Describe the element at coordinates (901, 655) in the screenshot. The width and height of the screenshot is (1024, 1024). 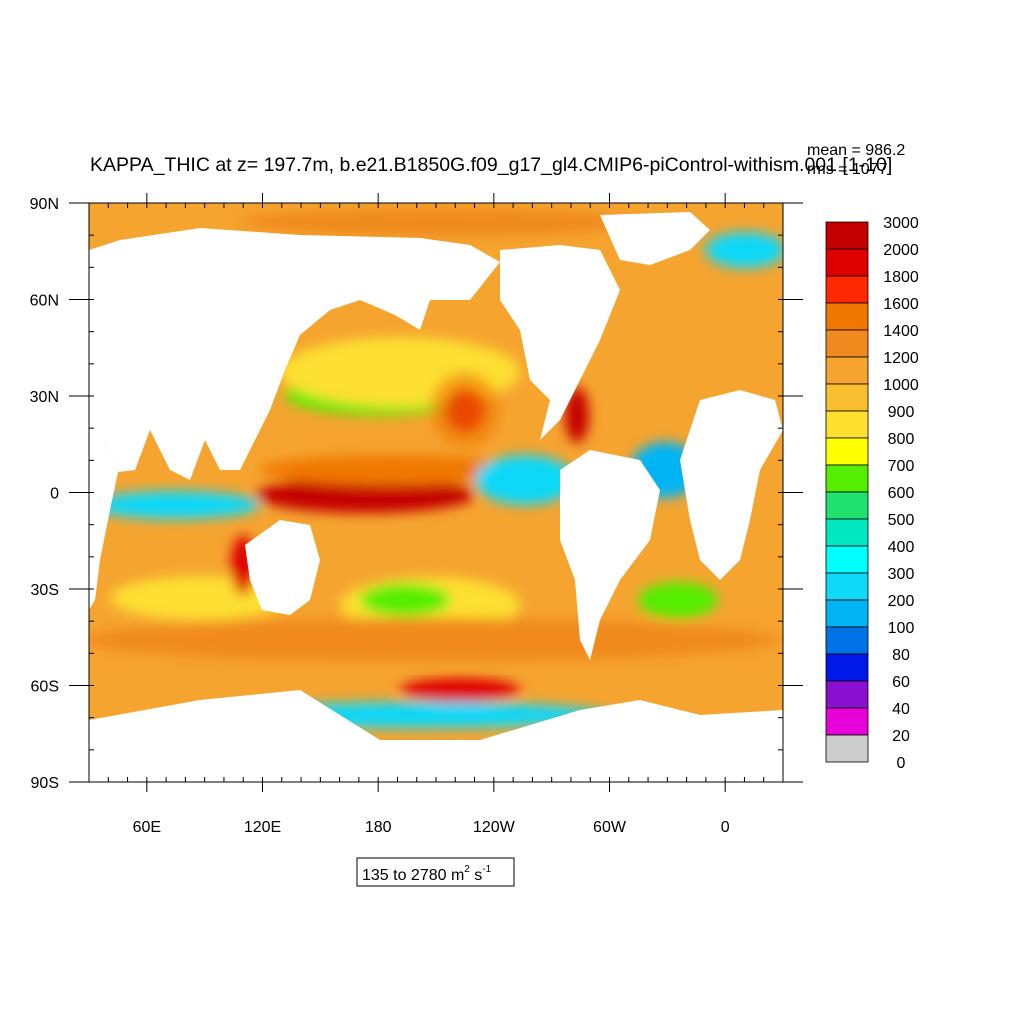
I see `colorbar-label: 80` at that location.